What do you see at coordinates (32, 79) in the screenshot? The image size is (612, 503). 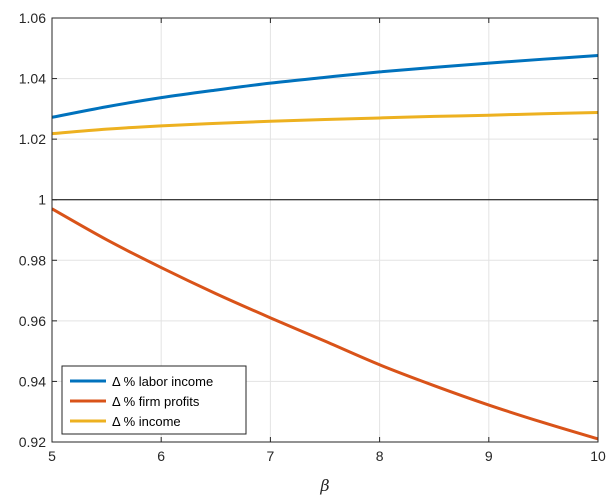 I see `y-tick-label: 1.04` at bounding box center [32, 79].